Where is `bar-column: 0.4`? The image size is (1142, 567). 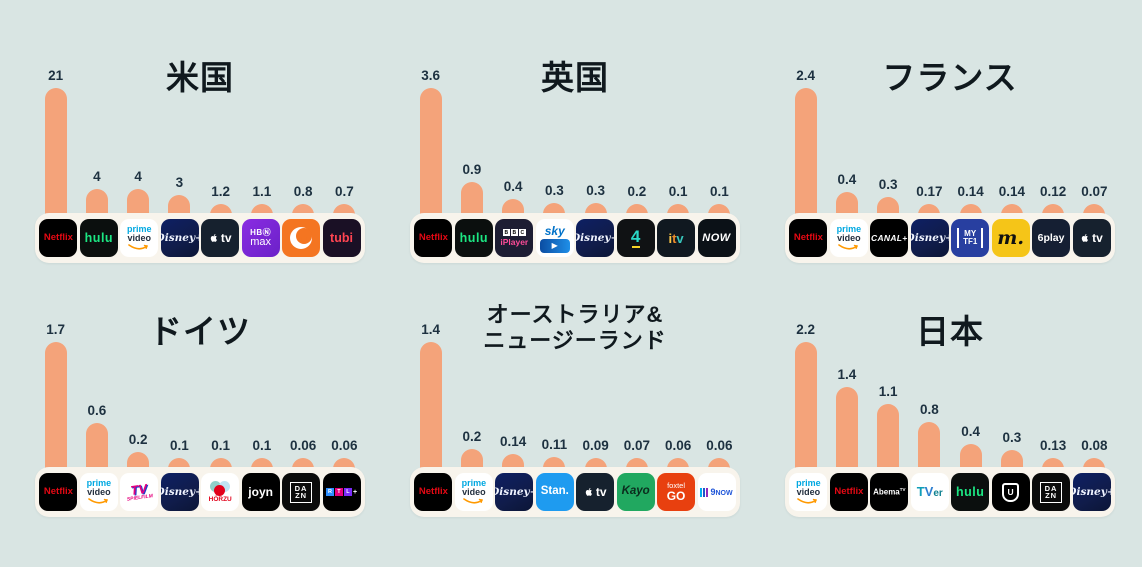
bar-column: 0.4 is located at coordinates (513, 132).